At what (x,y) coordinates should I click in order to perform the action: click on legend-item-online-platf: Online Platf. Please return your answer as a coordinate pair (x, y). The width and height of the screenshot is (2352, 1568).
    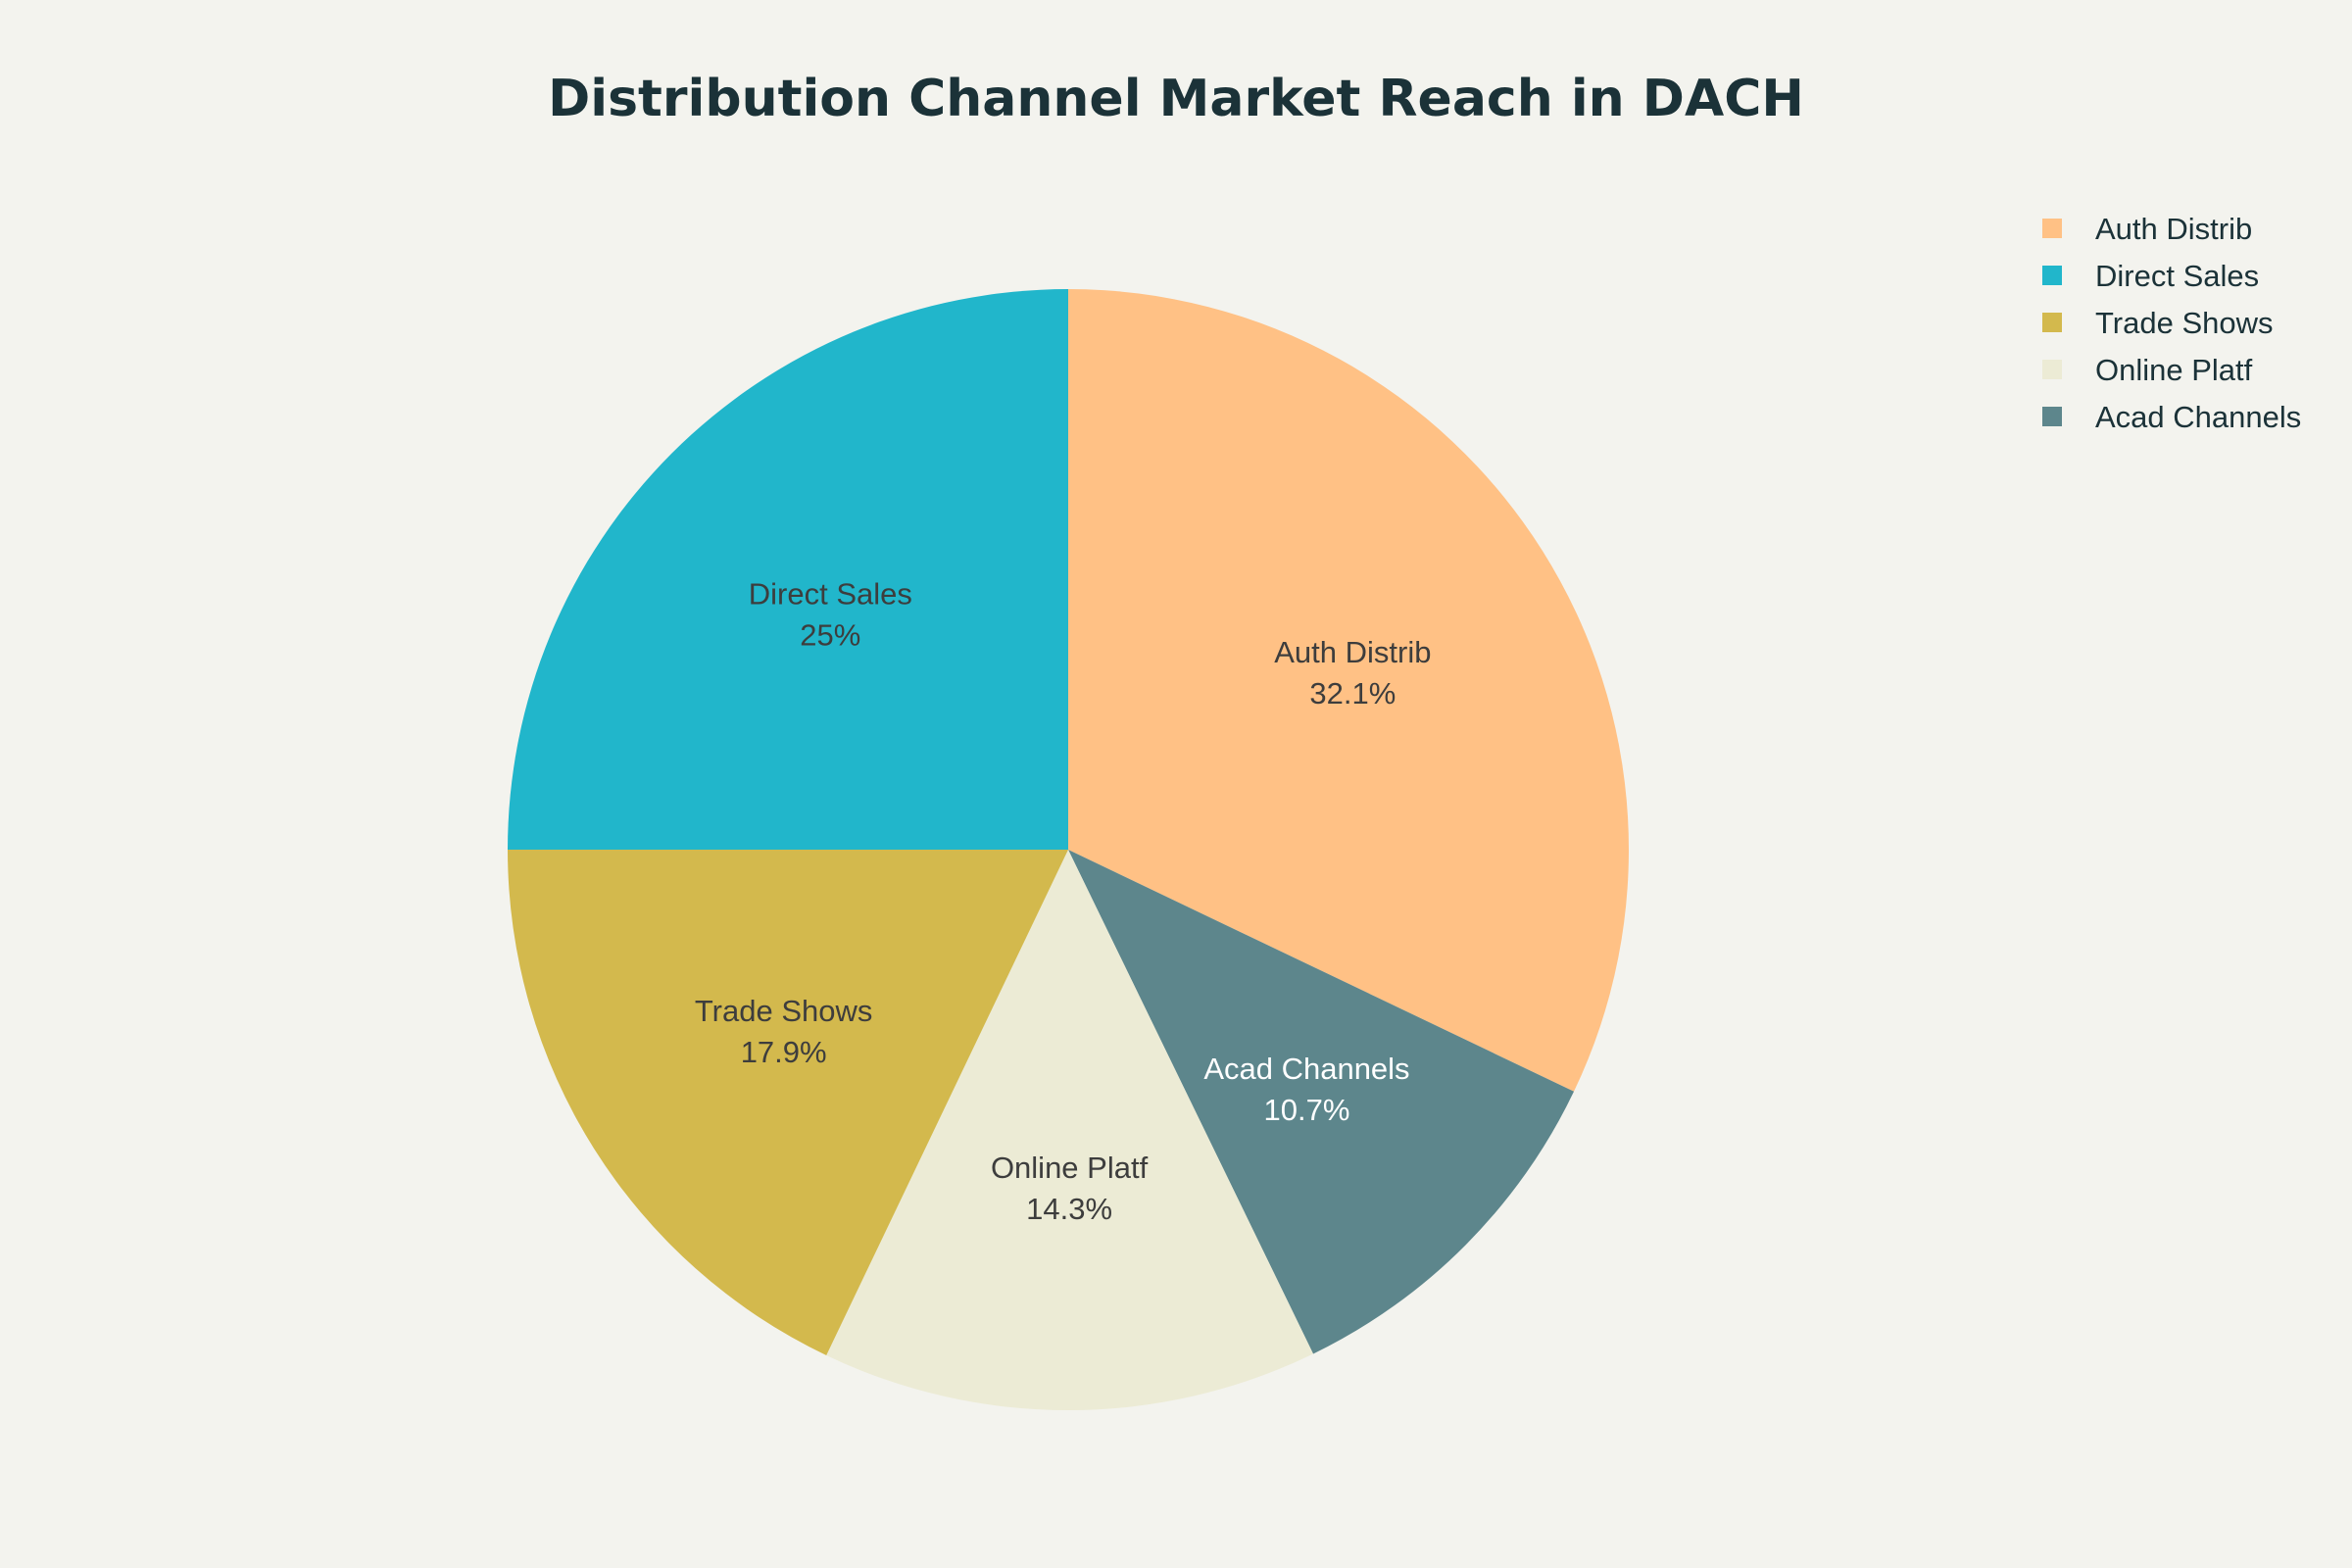
    Looking at the image, I should click on (2147, 370).